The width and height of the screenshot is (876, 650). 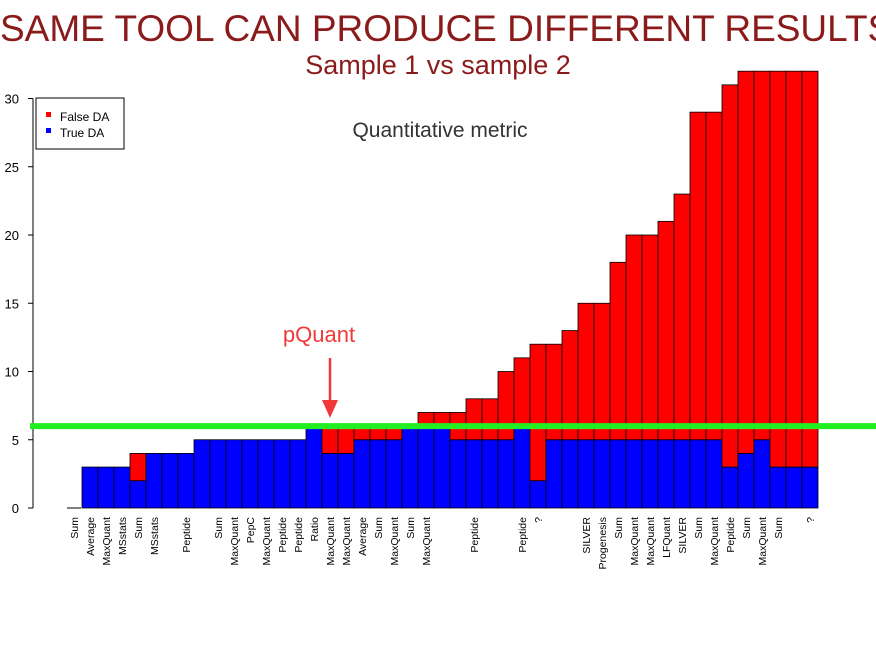 I want to click on legend: False DA True DA, so click(x=80, y=123).